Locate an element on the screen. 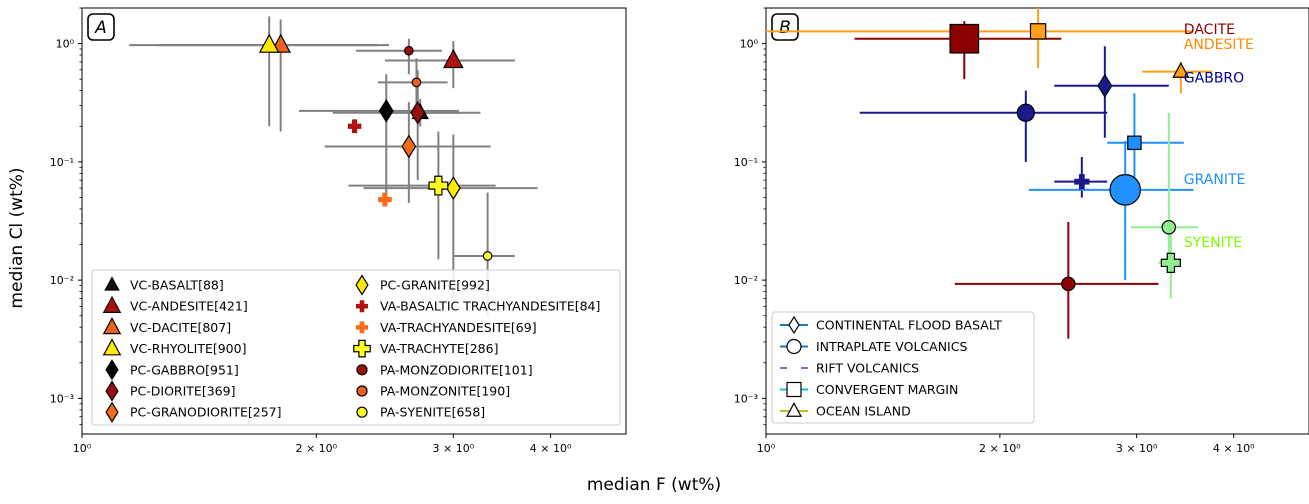  legend-label: INTRAPLATE VOLCANICS is located at coordinates (891, 346).